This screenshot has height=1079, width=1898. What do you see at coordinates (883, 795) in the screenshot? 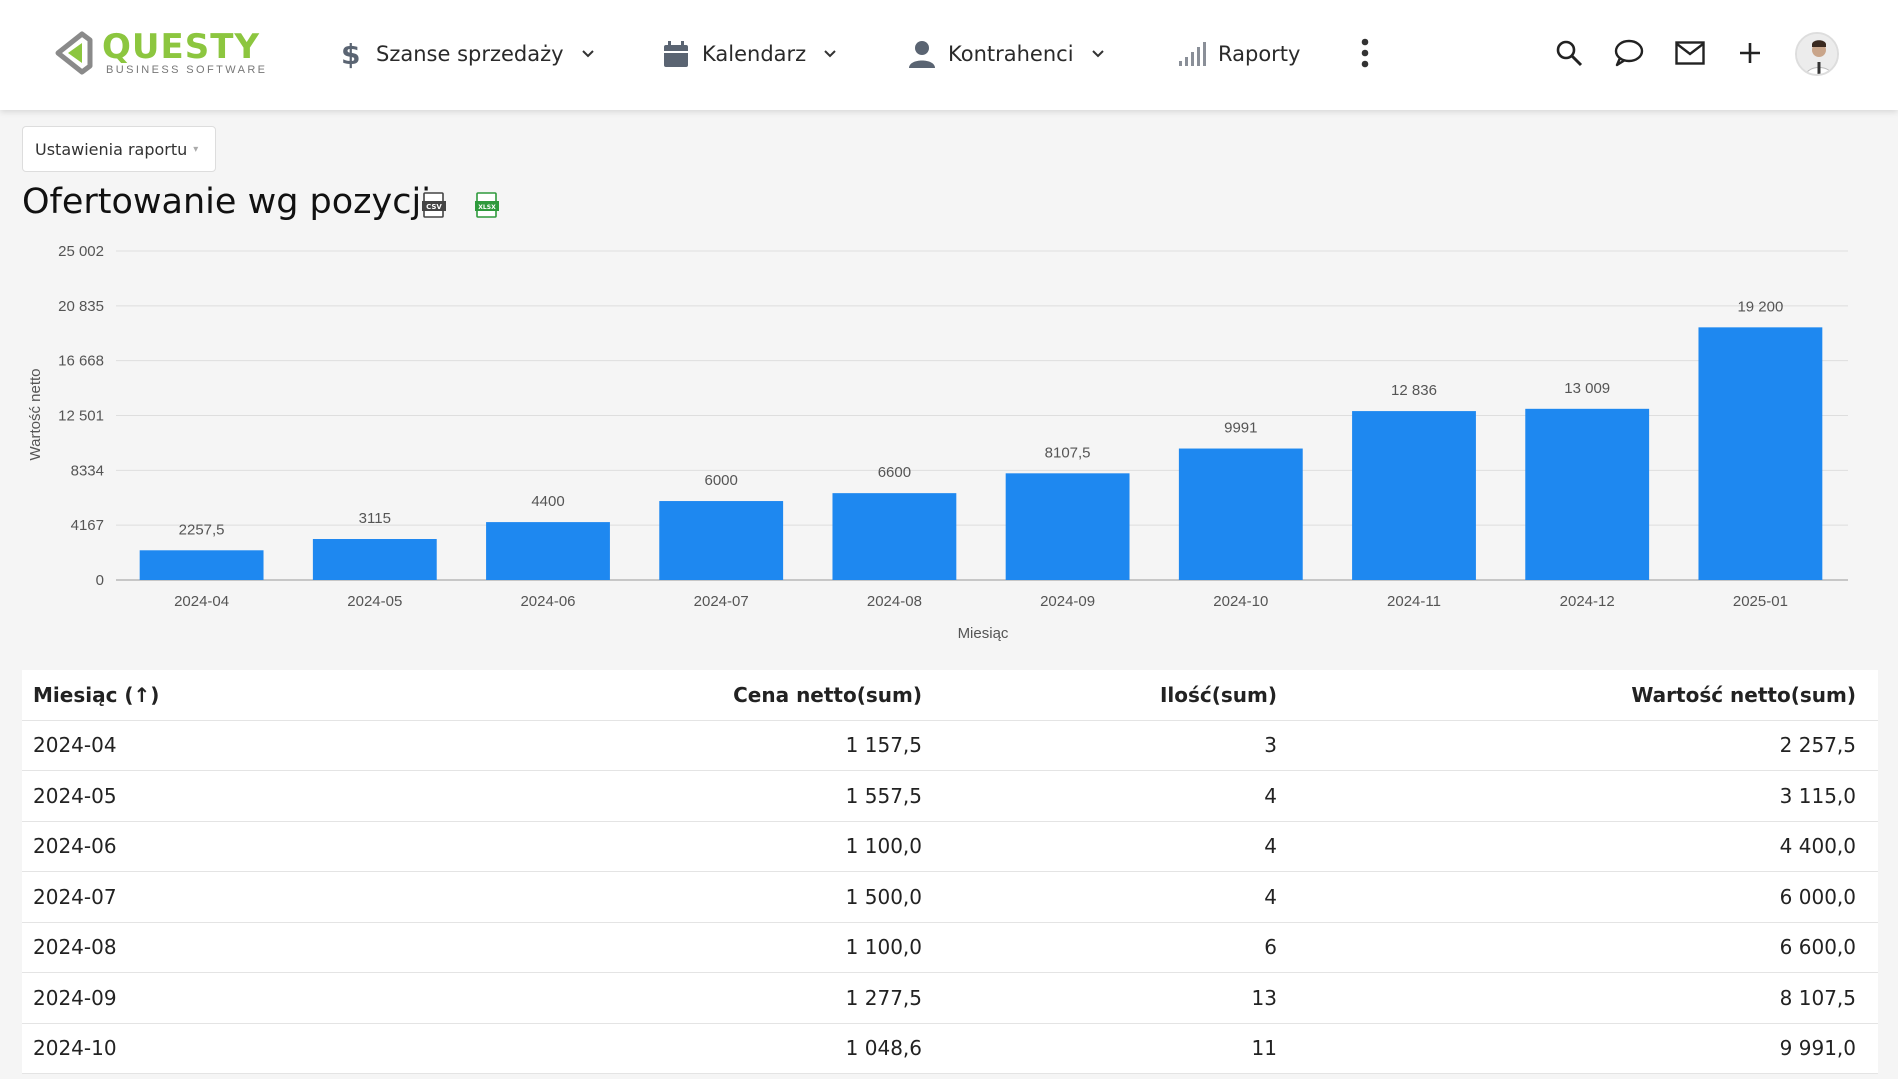
I see `cell-net-price: 1 557,5` at bounding box center [883, 795].